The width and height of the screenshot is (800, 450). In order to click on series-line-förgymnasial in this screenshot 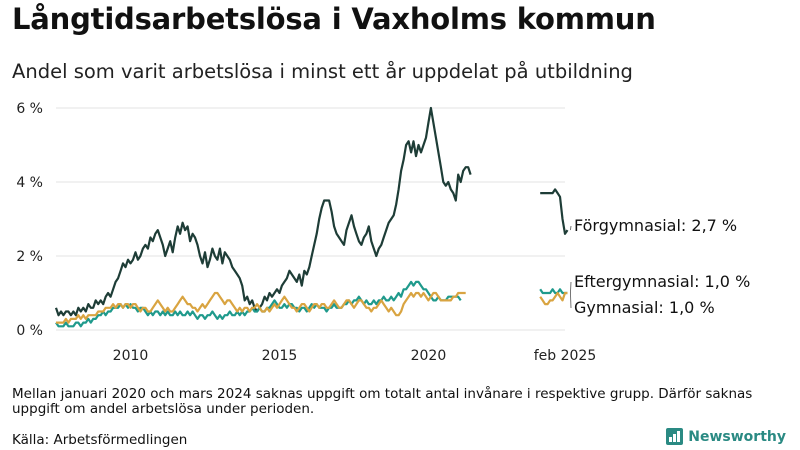, I will do `click(554, 211)`.